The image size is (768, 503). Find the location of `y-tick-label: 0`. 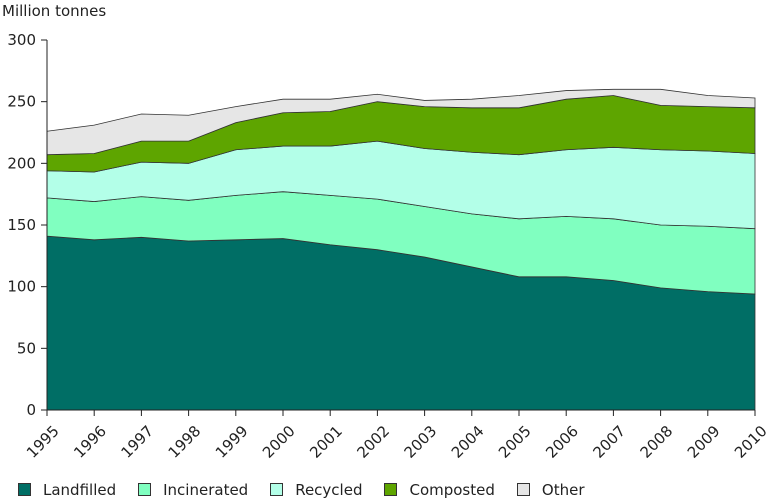

y-tick-label: 0 is located at coordinates (31, 410).